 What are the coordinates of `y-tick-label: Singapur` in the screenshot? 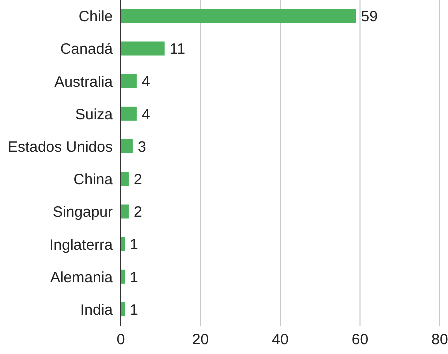 It's located at (82, 213).